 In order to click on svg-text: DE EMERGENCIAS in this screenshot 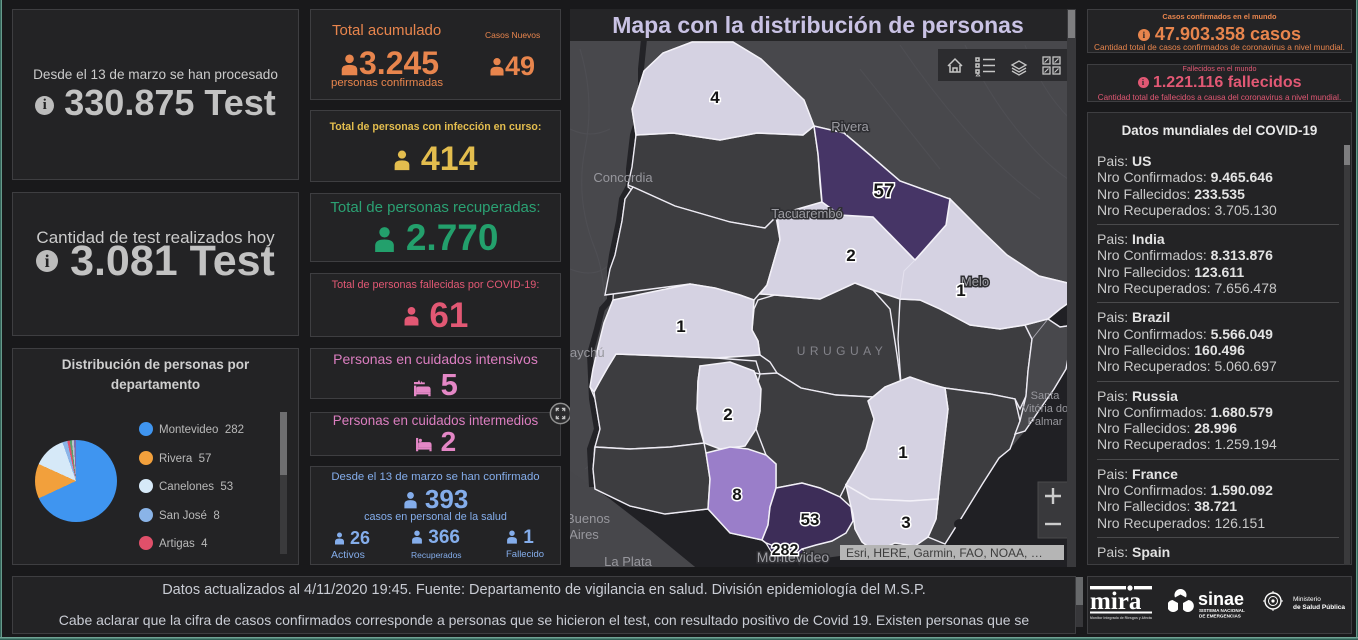, I will do `click(1220, 616)`.